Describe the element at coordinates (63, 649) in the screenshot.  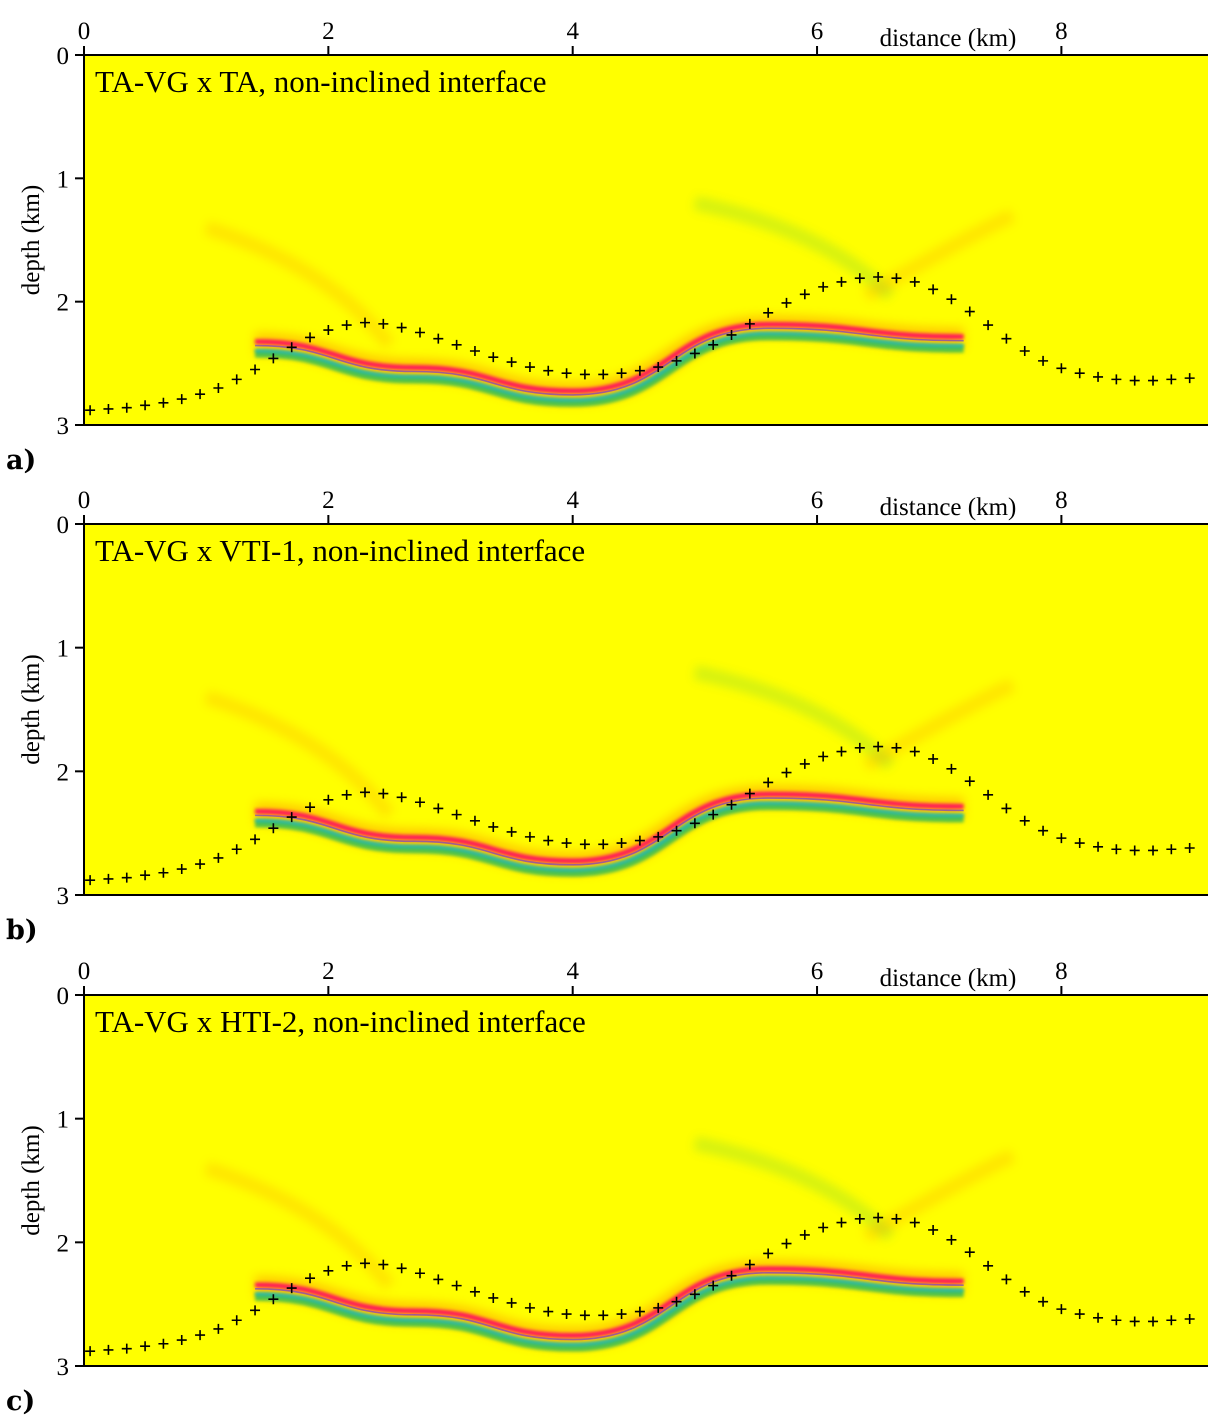
I see `y-tick-label: 1` at that location.